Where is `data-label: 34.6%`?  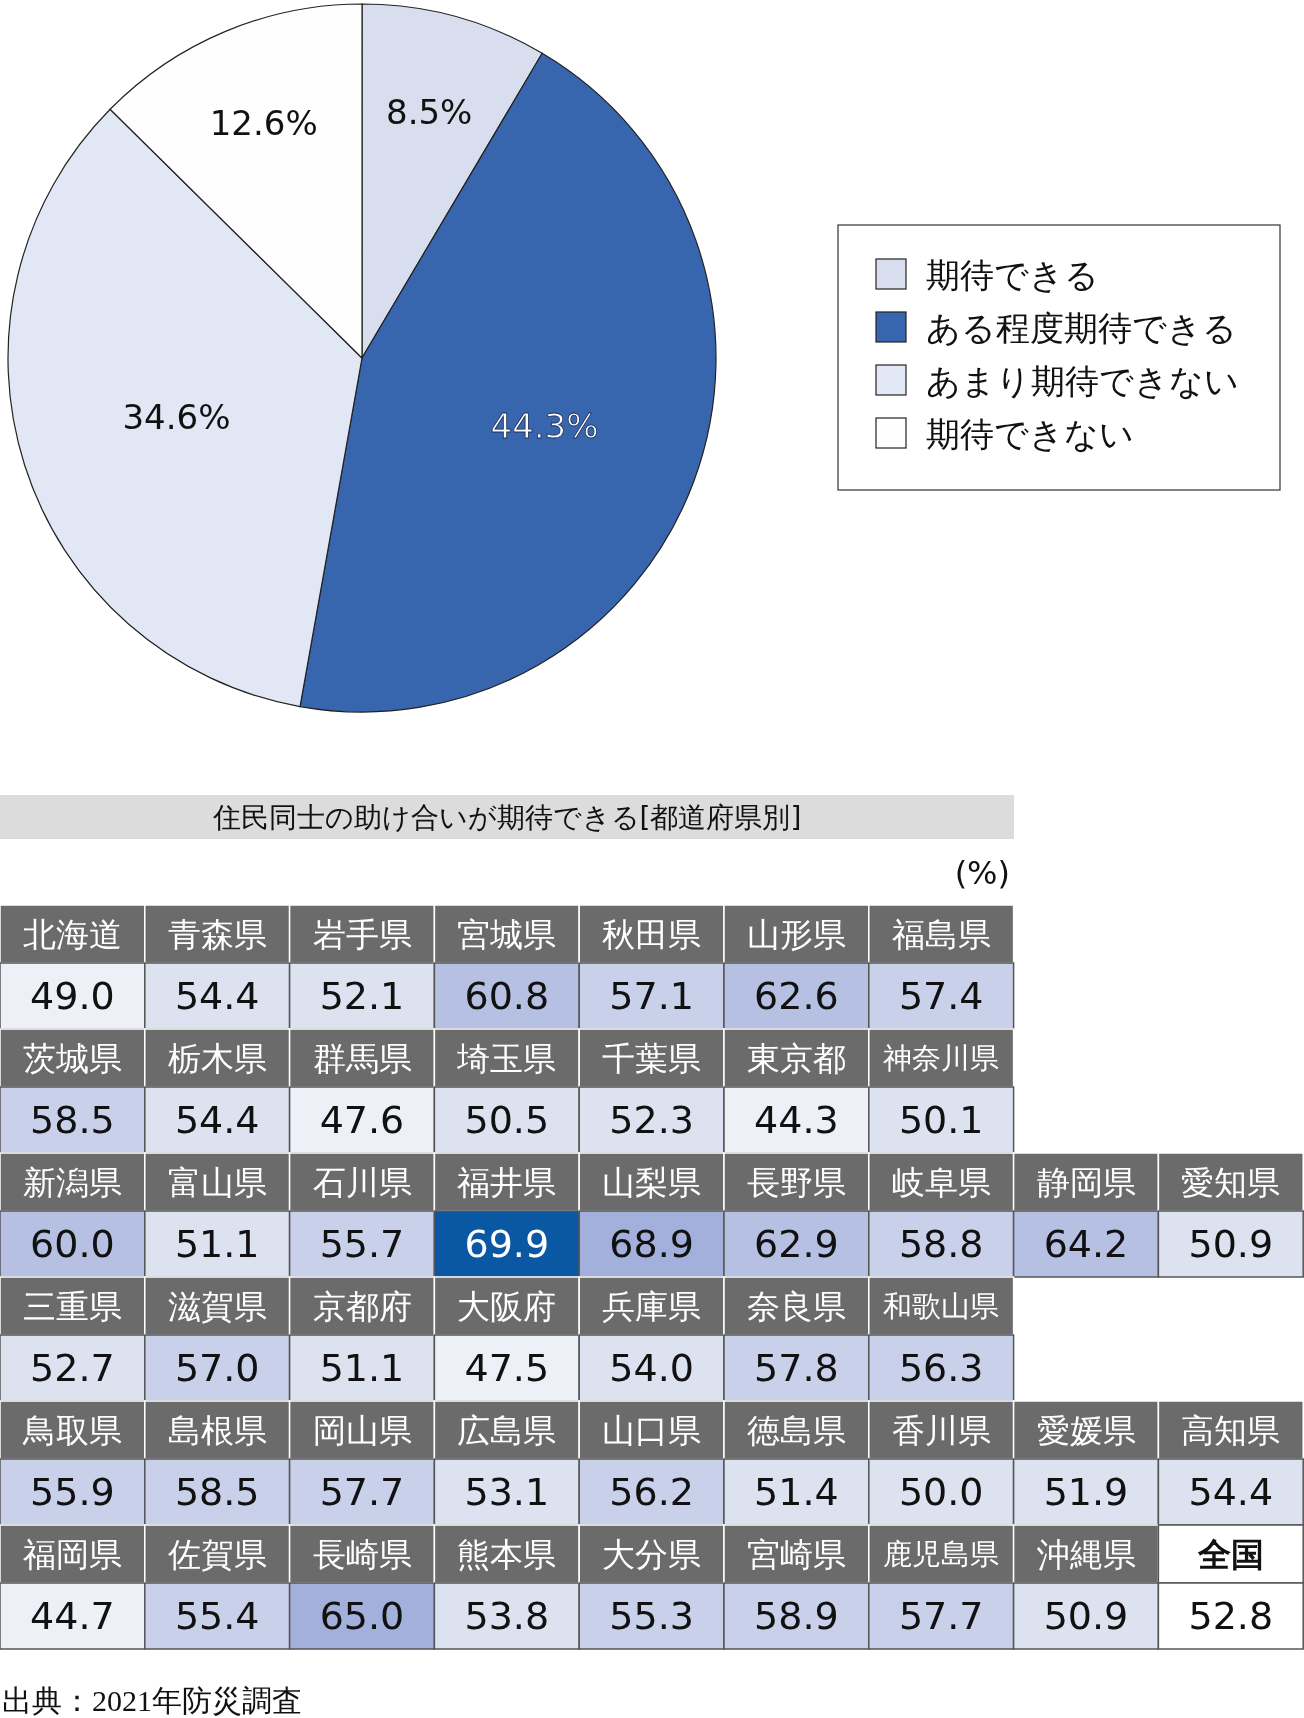 data-label: 34.6% is located at coordinates (176, 417).